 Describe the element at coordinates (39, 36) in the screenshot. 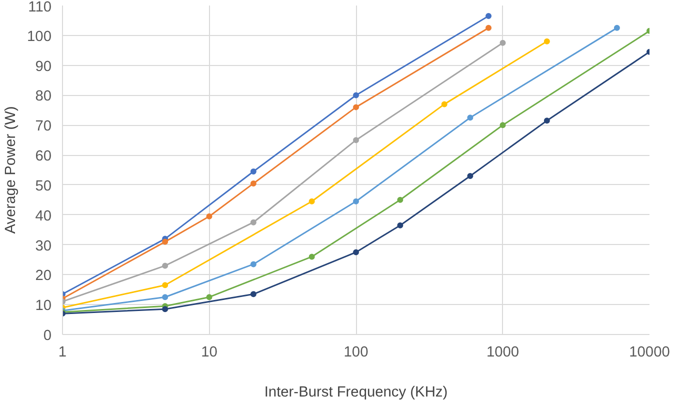

I see `y-tick-label: 100` at that location.